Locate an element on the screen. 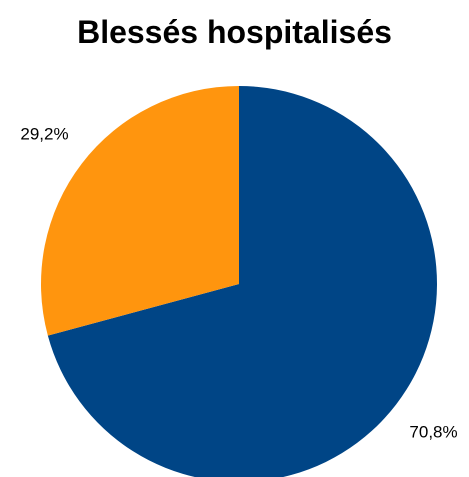 The image size is (469, 477). pie-slice-label-1: 29,2% is located at coordinates (44, 134).